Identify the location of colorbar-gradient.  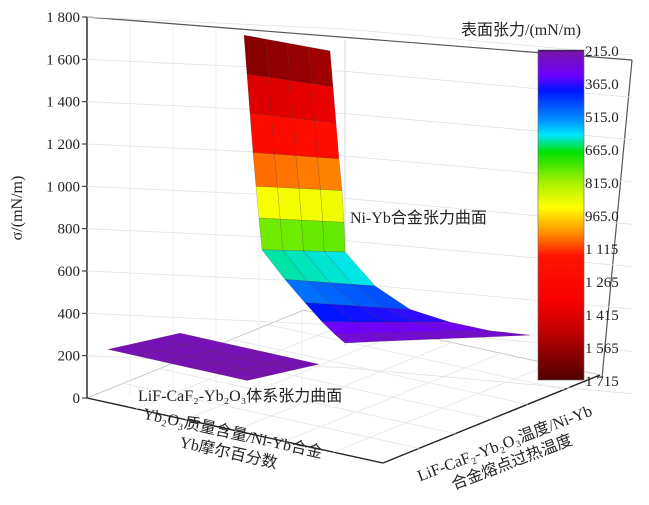
(561, 215).